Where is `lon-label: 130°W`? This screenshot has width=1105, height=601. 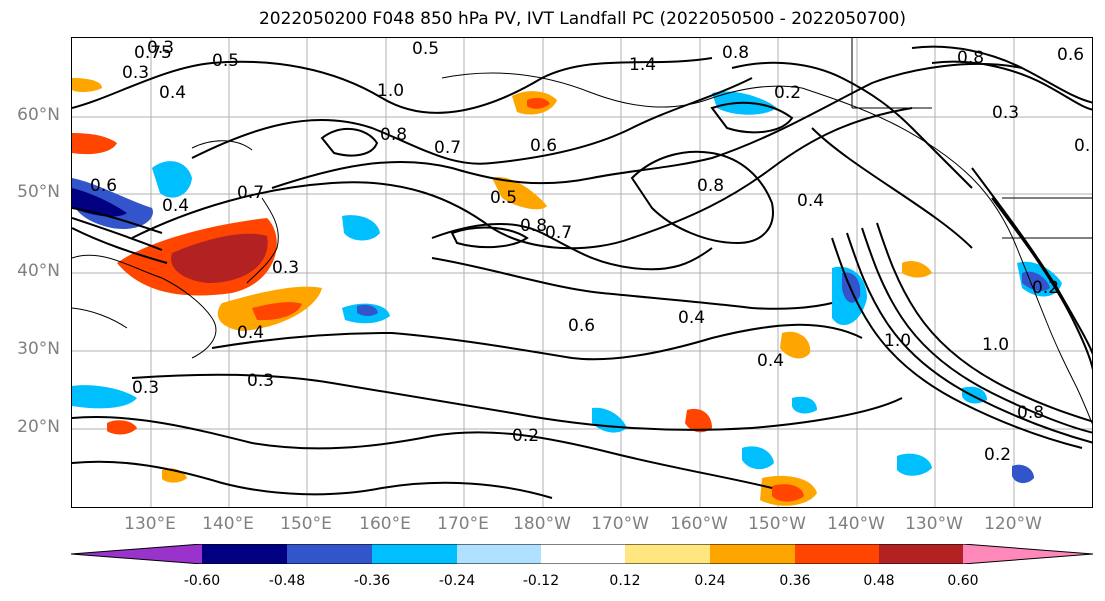
lon-label: 130°W is located at coordinates (934, 524).